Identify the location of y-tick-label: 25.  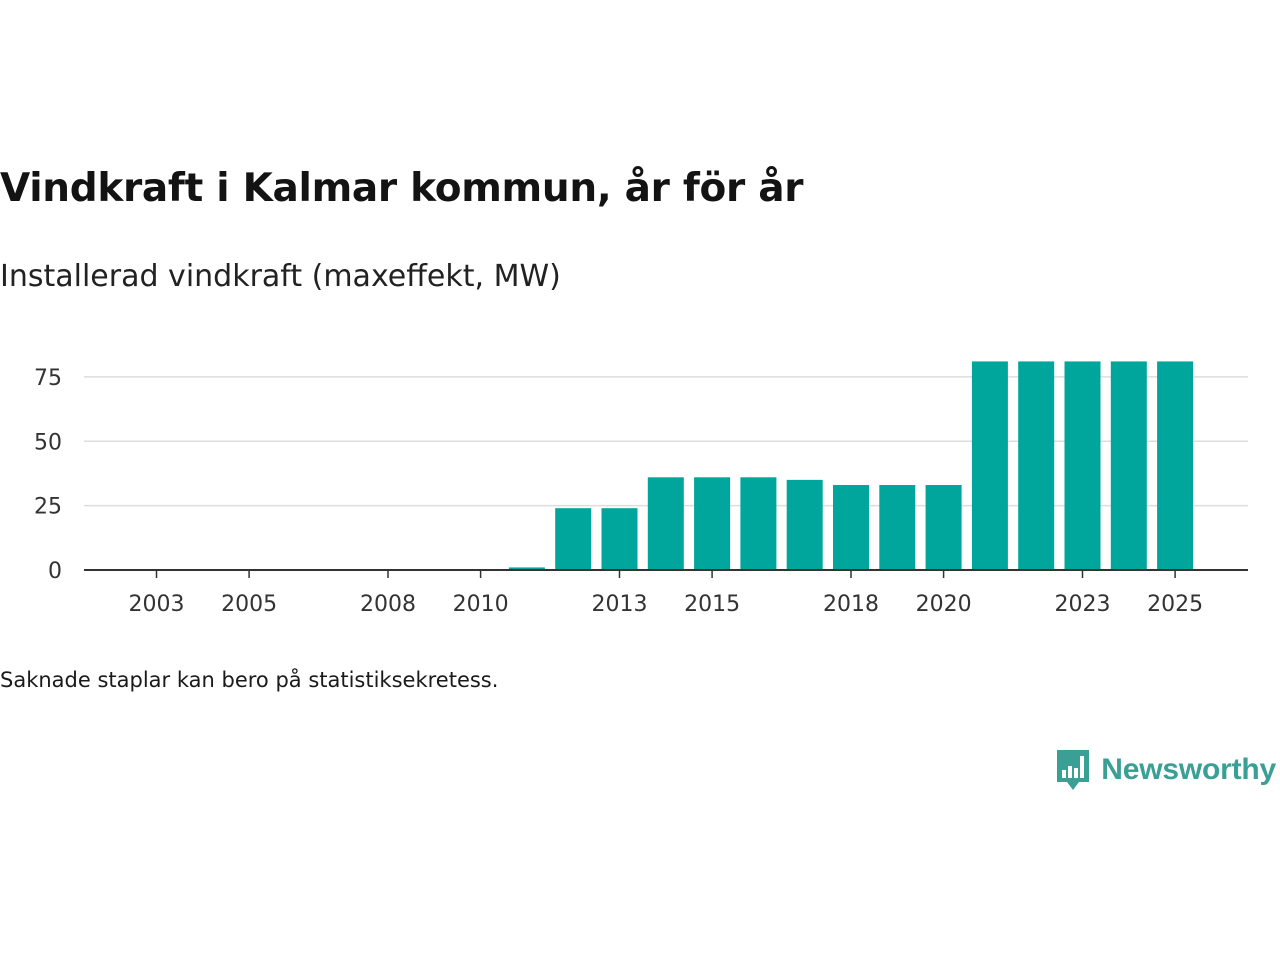
(48, 507).